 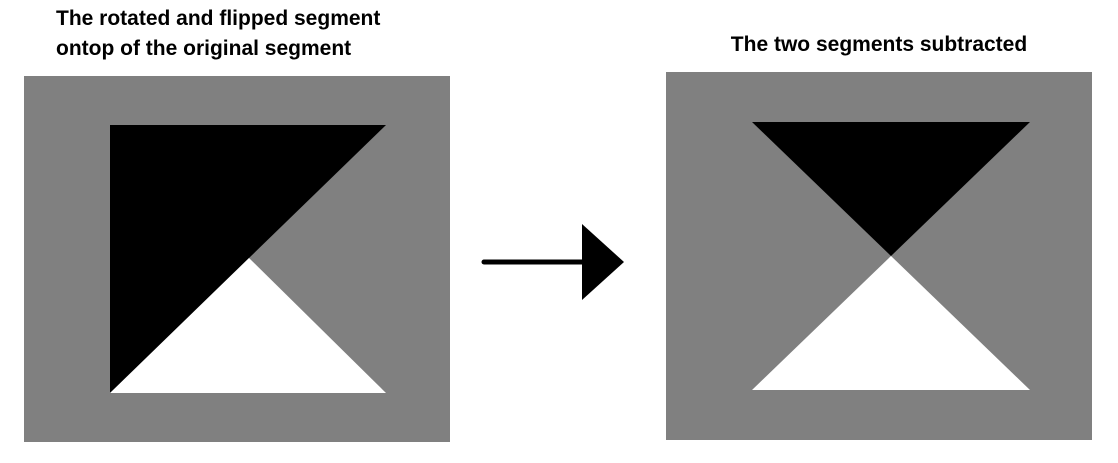 What do you see at coordinates (204, 48) in the screenshot?
I see `left-caption-line2: ontop of the original segment` at bounding box center [204, 48].